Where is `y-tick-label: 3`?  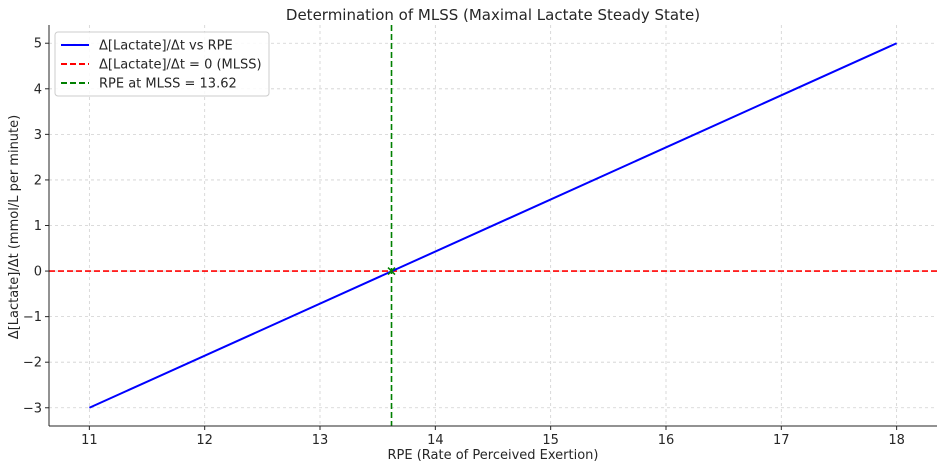
y-tick-label: 3 is located at coordinates (38, 135).